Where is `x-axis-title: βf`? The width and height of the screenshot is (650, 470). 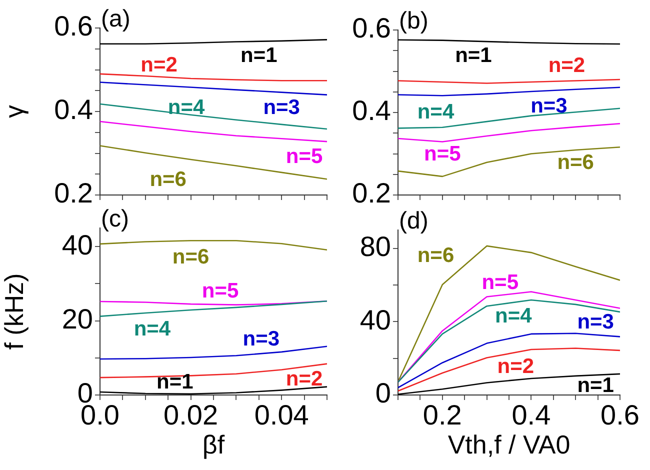 x-axis-title: βf is located at coordinates (214, 445).